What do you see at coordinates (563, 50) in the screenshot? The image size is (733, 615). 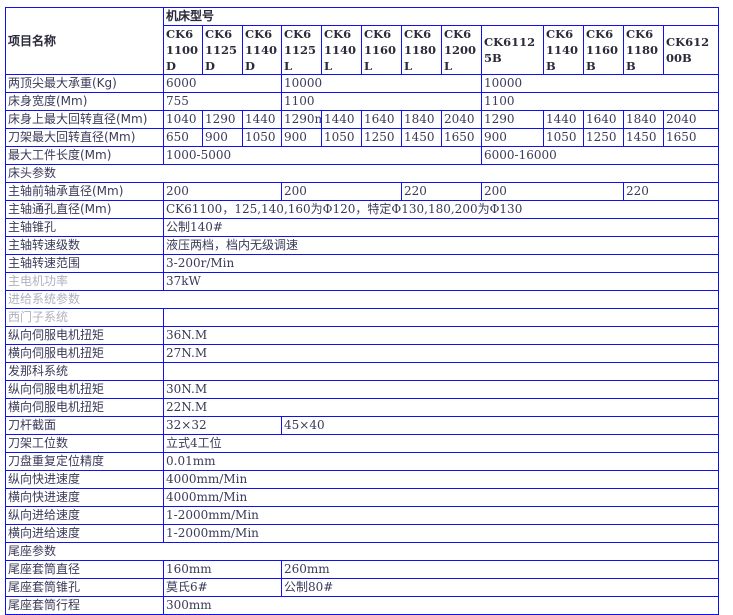 I see `model-header: CK61140B` at bounding box center [563, 50].